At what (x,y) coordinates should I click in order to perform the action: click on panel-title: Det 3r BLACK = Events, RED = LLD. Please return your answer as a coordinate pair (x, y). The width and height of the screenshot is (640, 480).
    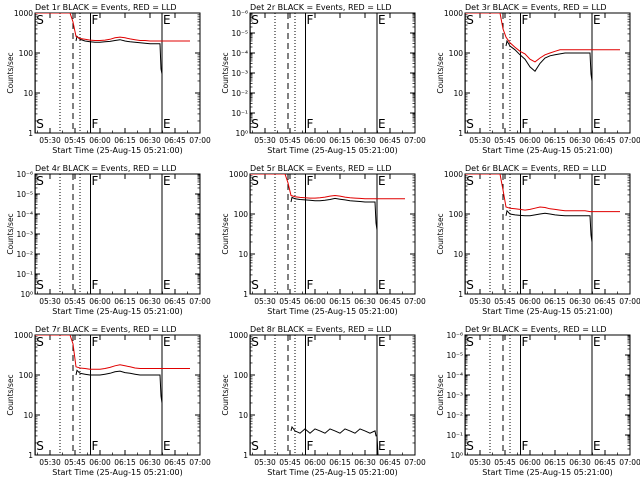
    Looking at the image, I should click on (536, 7).